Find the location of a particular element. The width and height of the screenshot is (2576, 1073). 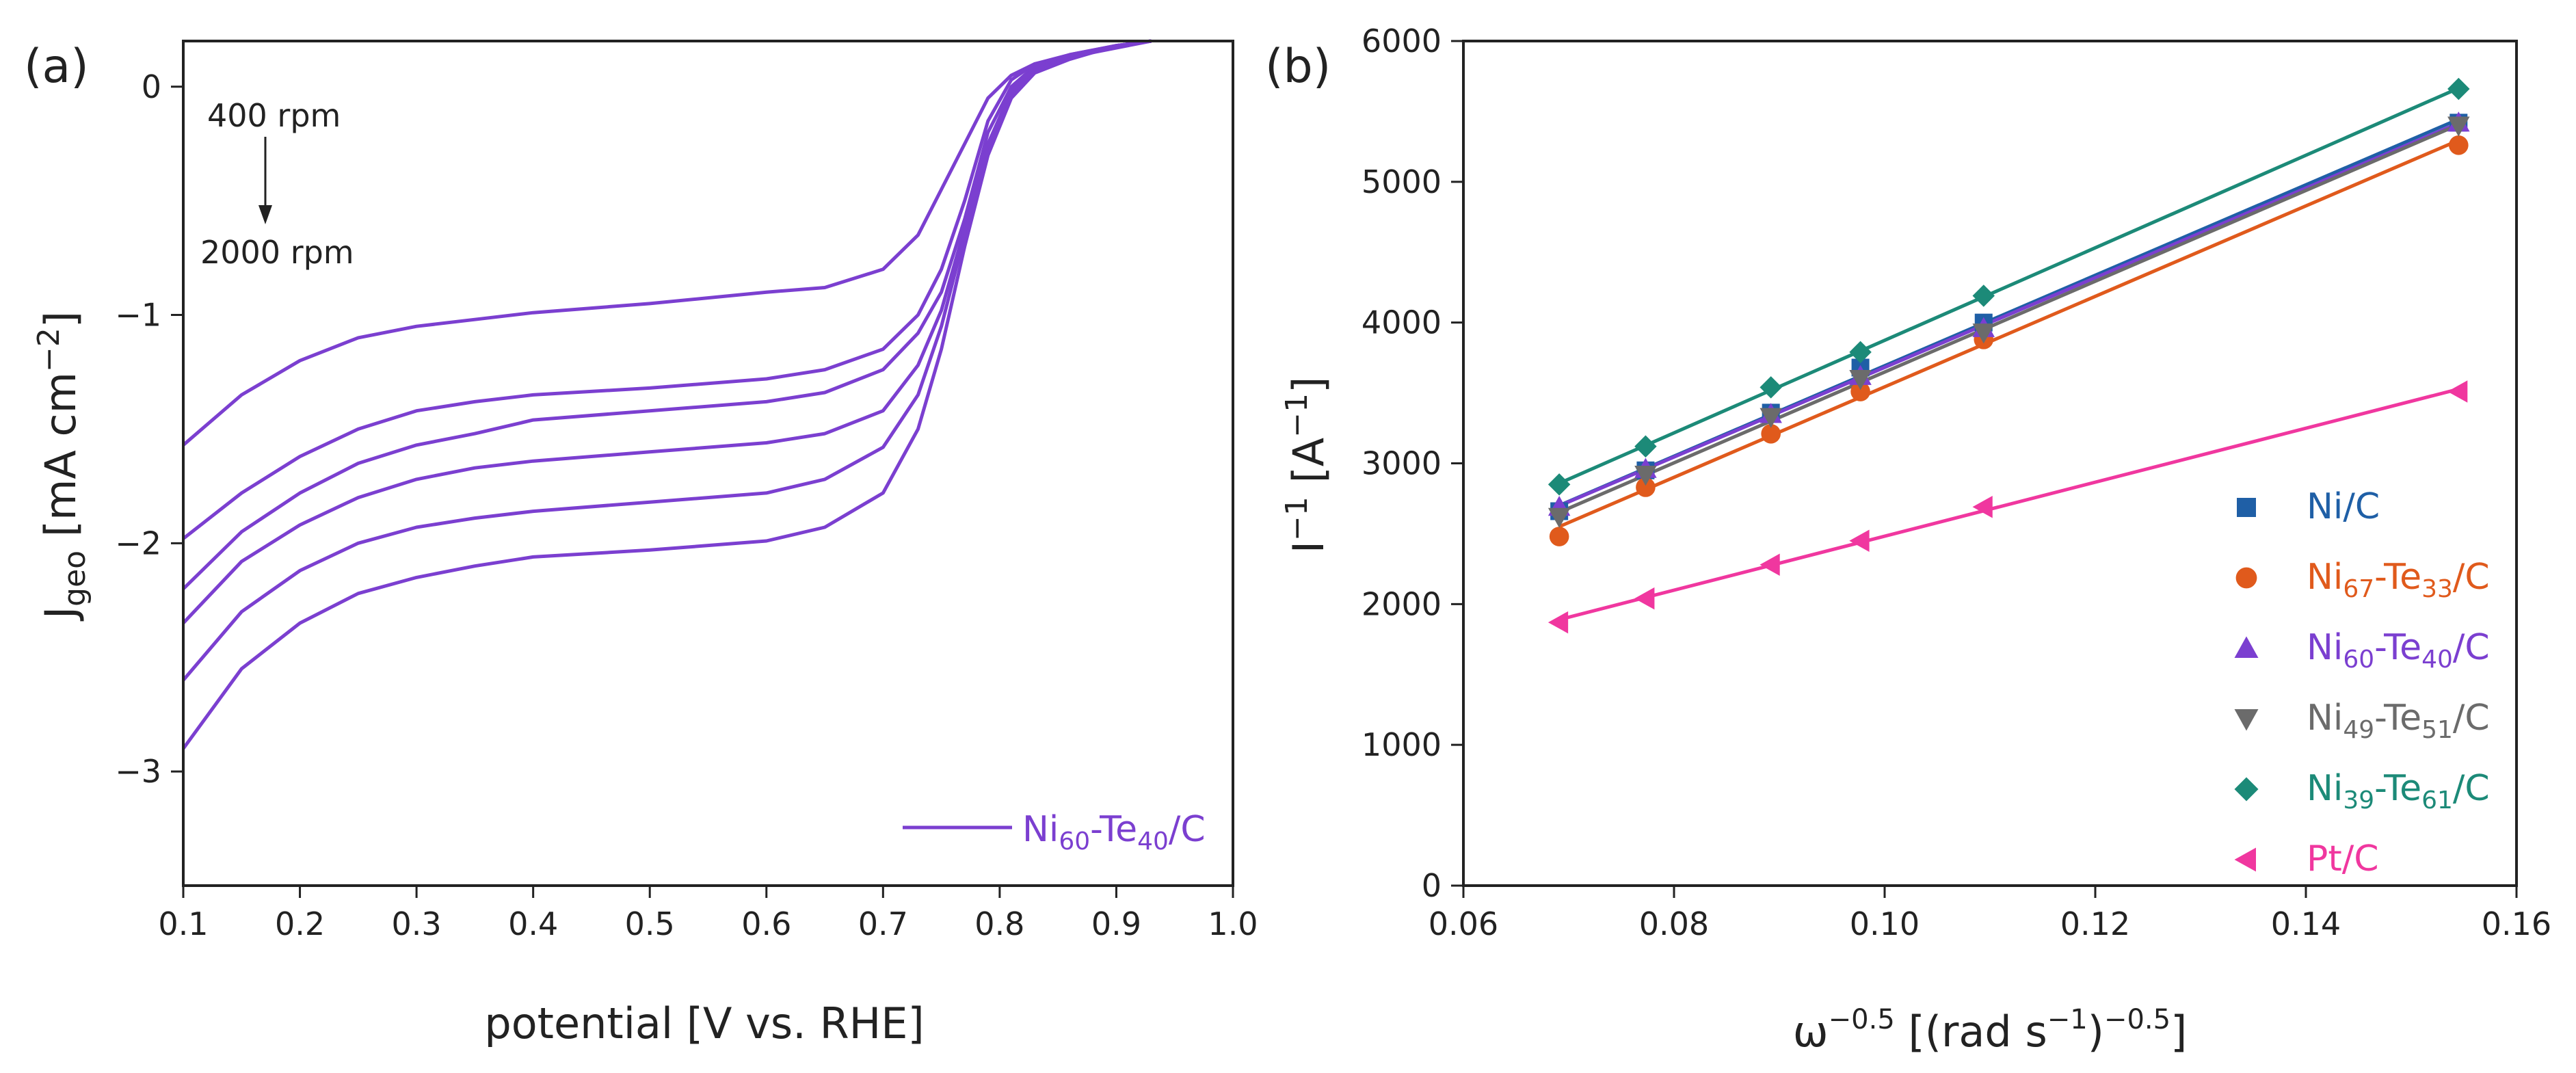

panel-b-xtick-label: 0.10 is located at coordinates (1885, 924).